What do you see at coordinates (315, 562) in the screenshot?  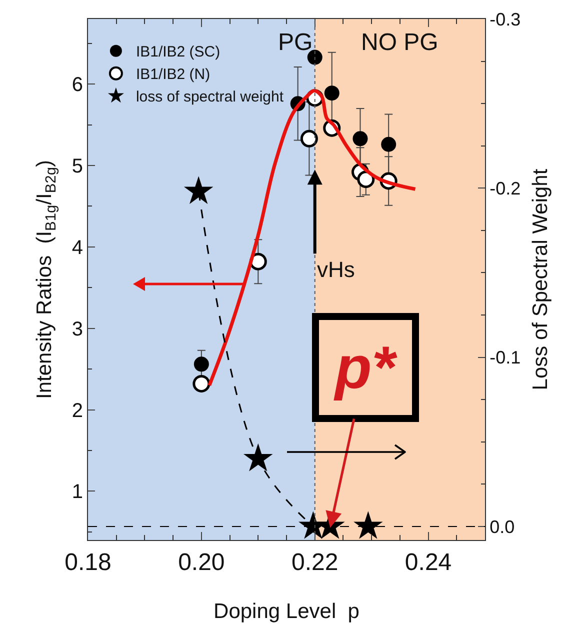 I see `x-tick-label: 0.22` at bounding box center [315, 562].